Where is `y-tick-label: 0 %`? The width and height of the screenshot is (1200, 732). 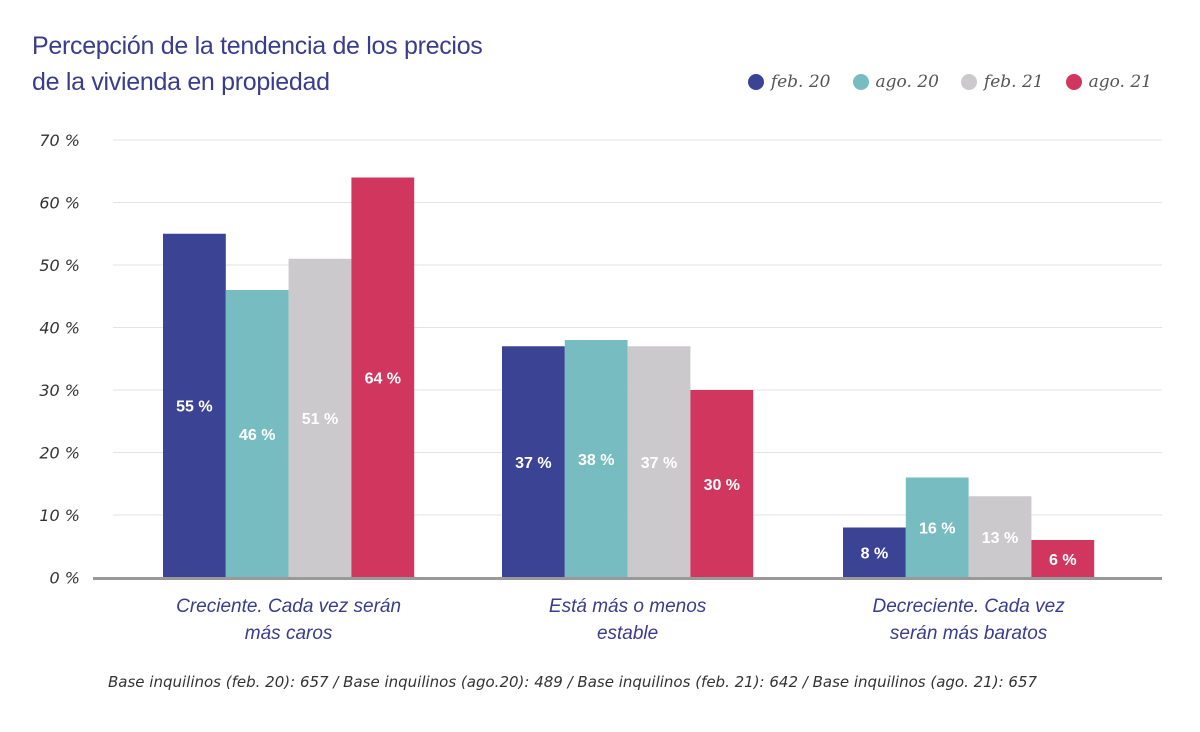 y-tick-label: 0 % is located at coordinates (65, 578).